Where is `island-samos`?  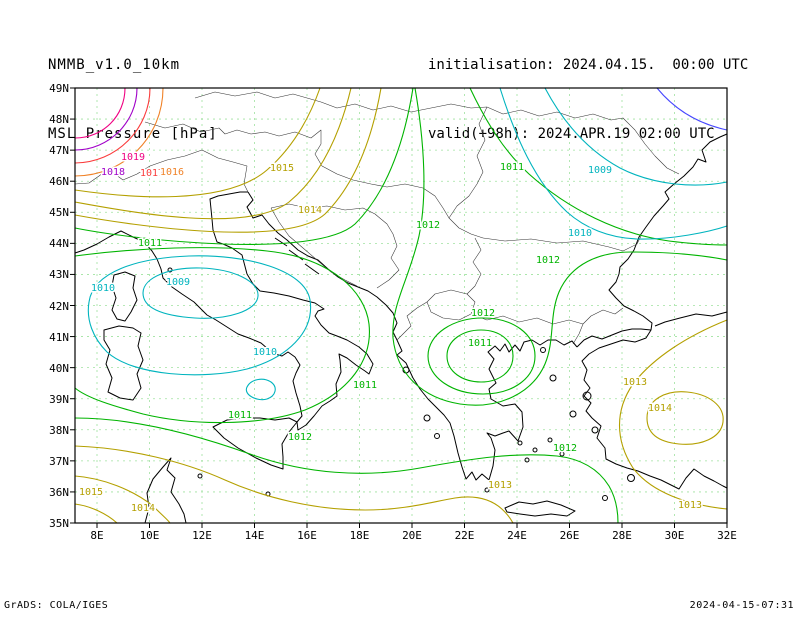
island-samos is located at coordinates (595, 430).